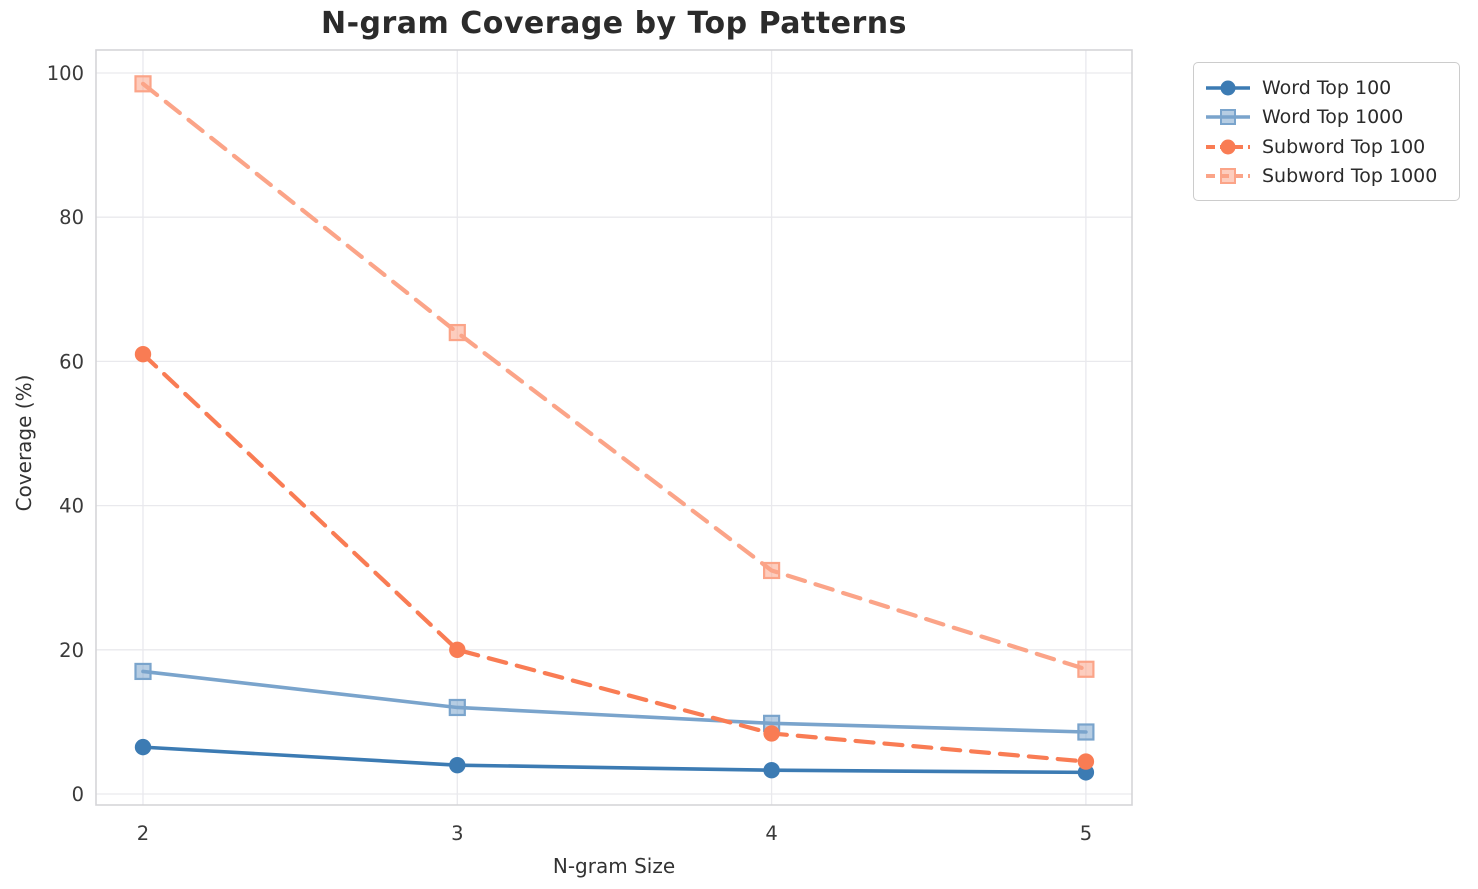 This screenshot has height=889, width=1478. I want to click on chart-title: N-gram Coverage by Top Patterns, so click(614, 23).